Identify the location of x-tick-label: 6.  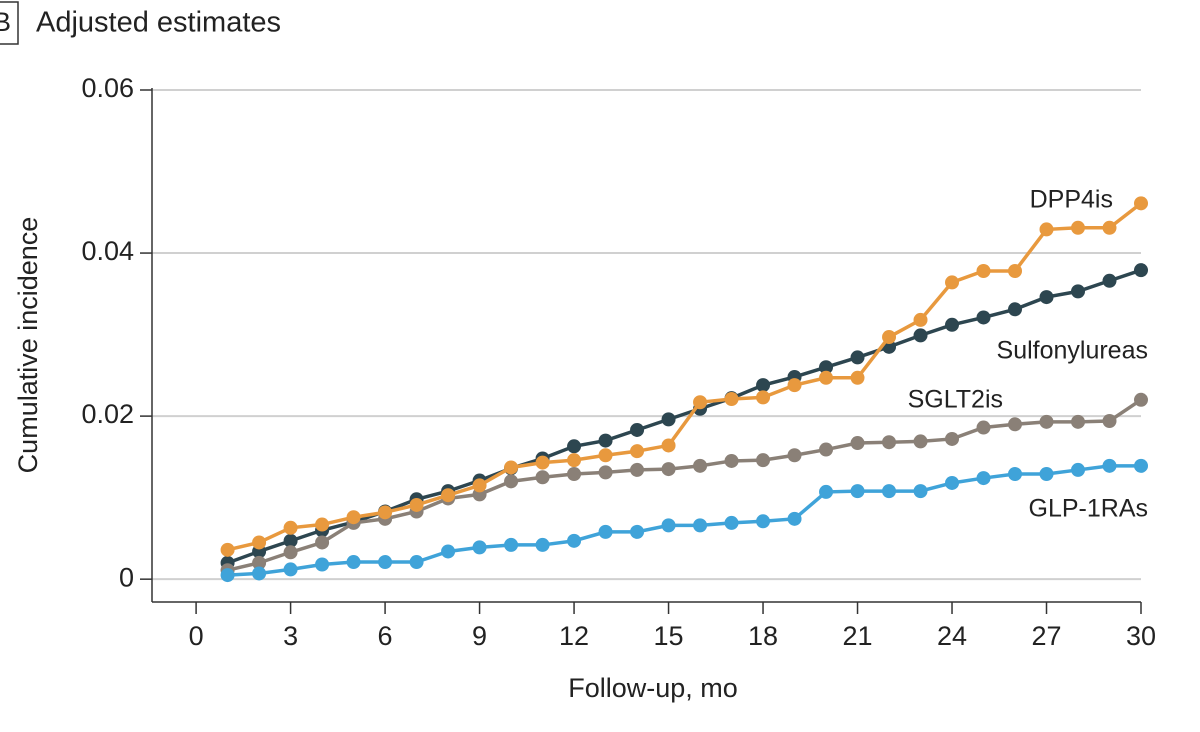
(385, 636).